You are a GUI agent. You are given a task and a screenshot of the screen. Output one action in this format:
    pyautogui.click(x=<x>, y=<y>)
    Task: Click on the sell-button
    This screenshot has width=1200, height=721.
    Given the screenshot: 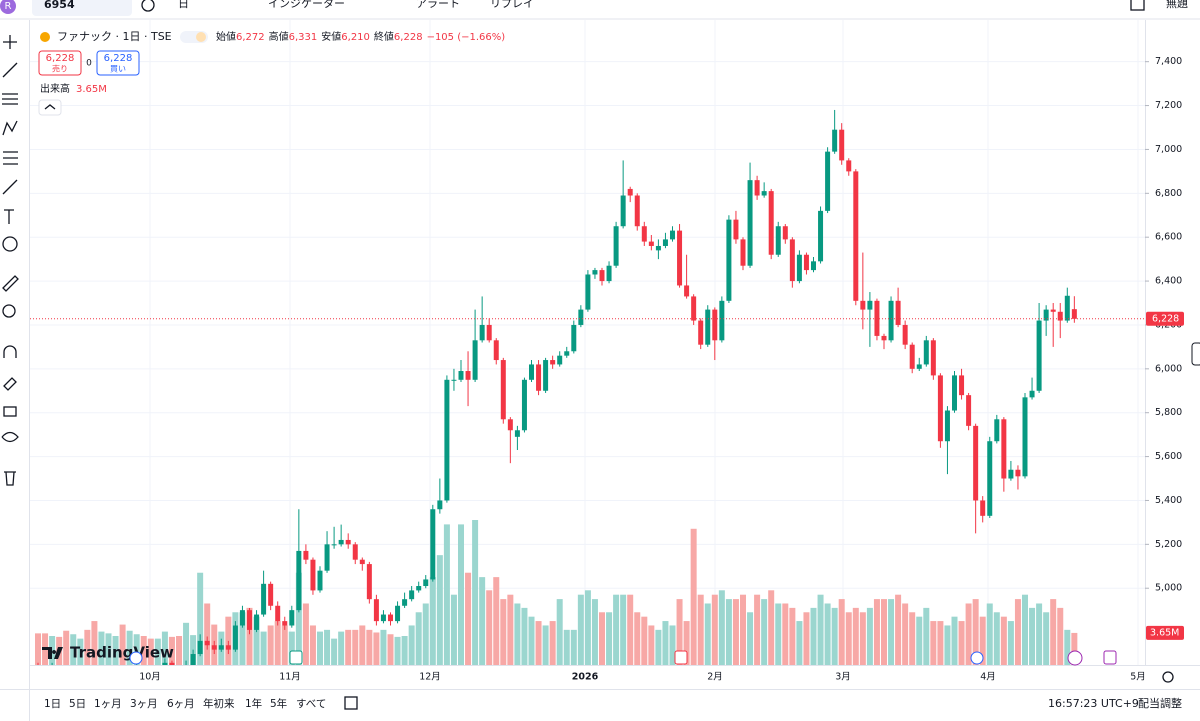 What is the action you would take?
    pyautogui.click(x=60, y=63)
    